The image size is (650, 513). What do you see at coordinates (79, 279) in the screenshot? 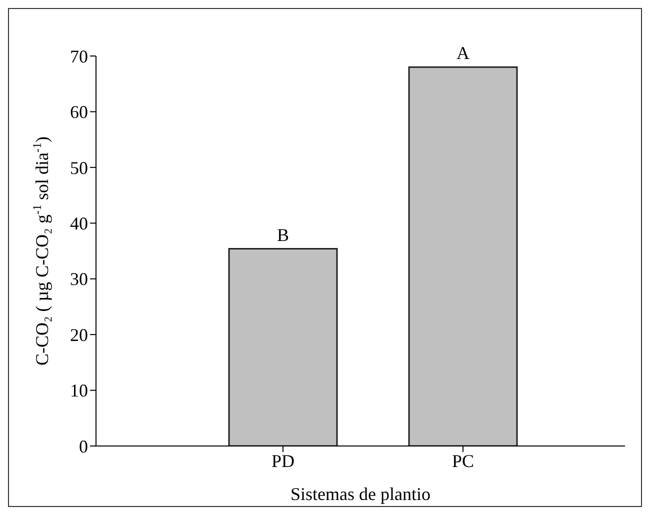
I see `y-tick-label: 30` at bounding box center [79, 279].